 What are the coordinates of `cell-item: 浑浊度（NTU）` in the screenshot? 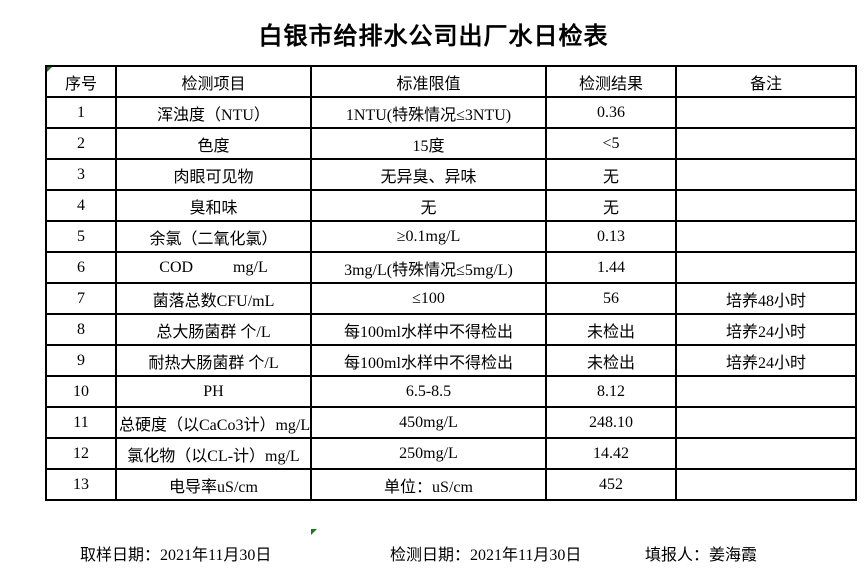 It's located at (213, 112).